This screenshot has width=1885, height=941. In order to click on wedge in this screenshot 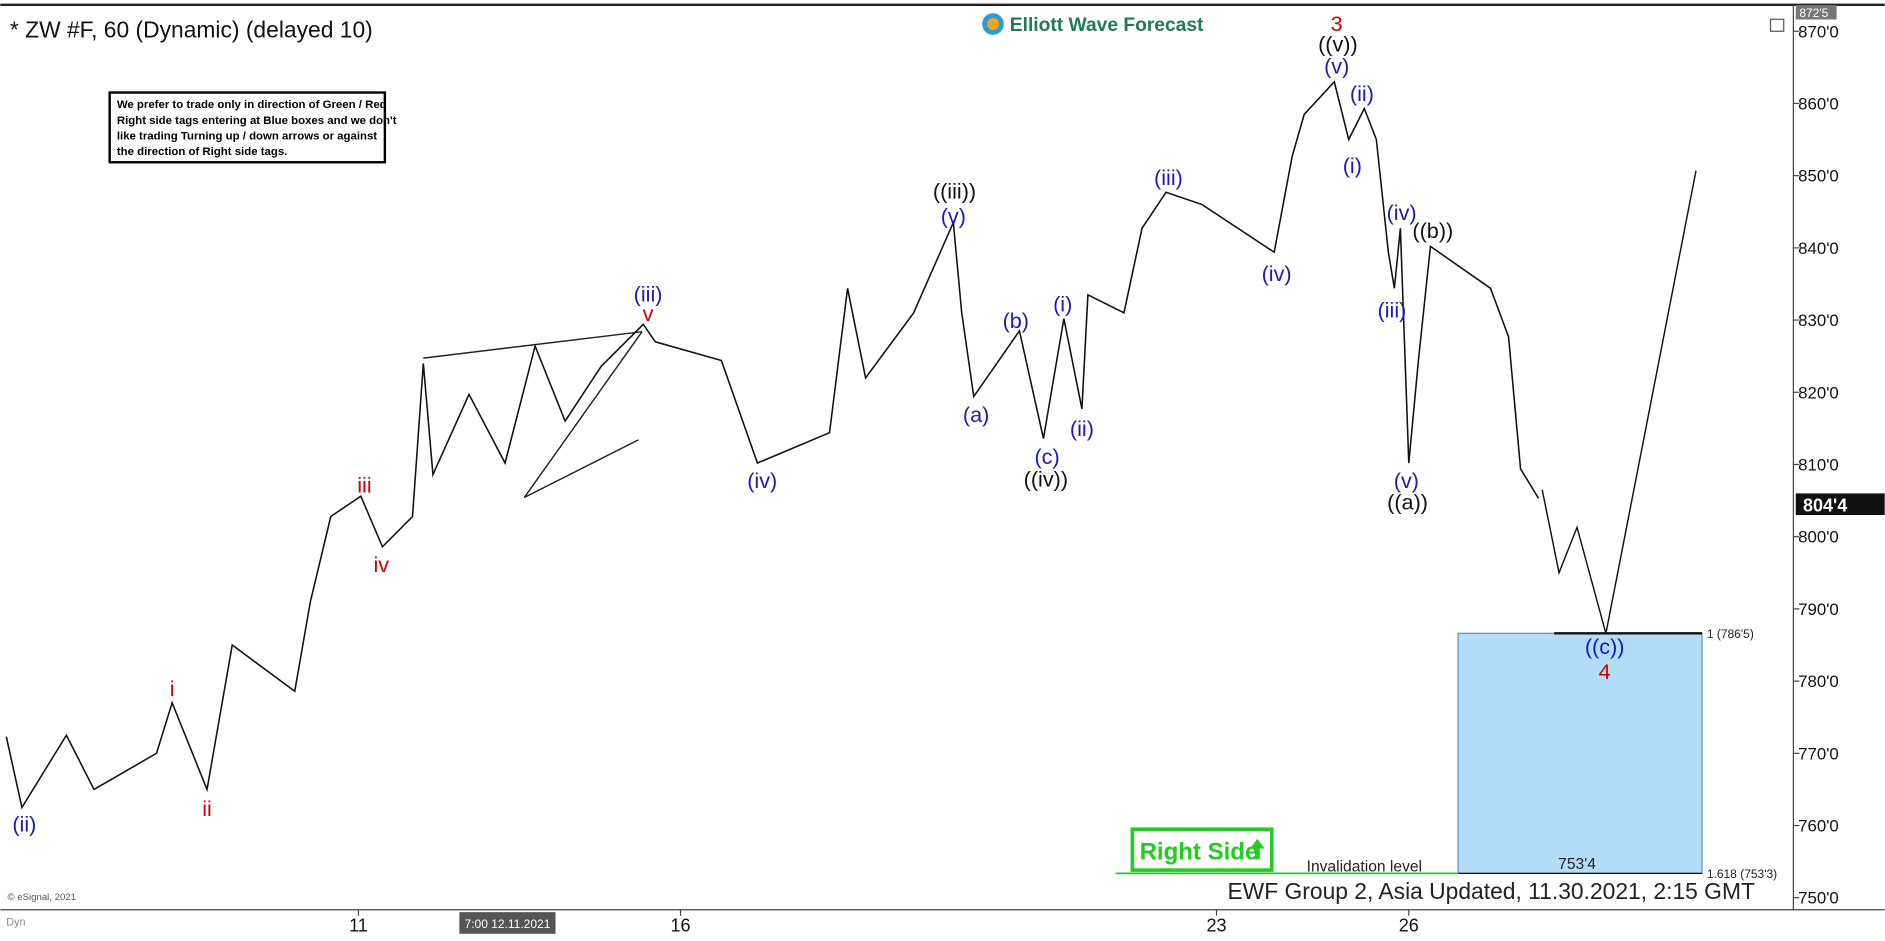, I will do `click(533, 414)`.